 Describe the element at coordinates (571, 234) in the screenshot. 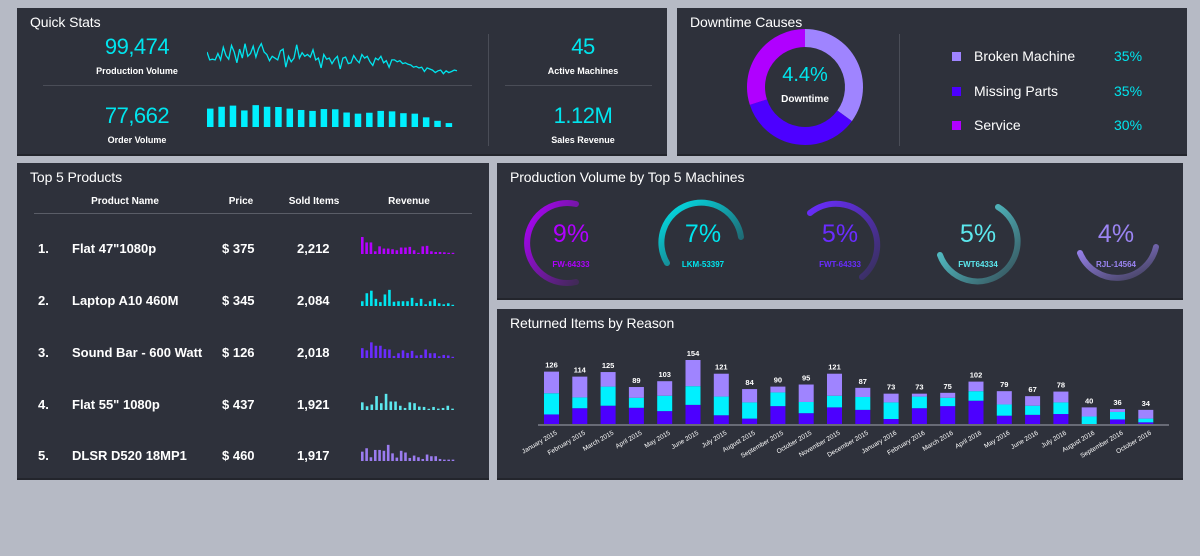

I see `machine-percent: 9%` at that location.